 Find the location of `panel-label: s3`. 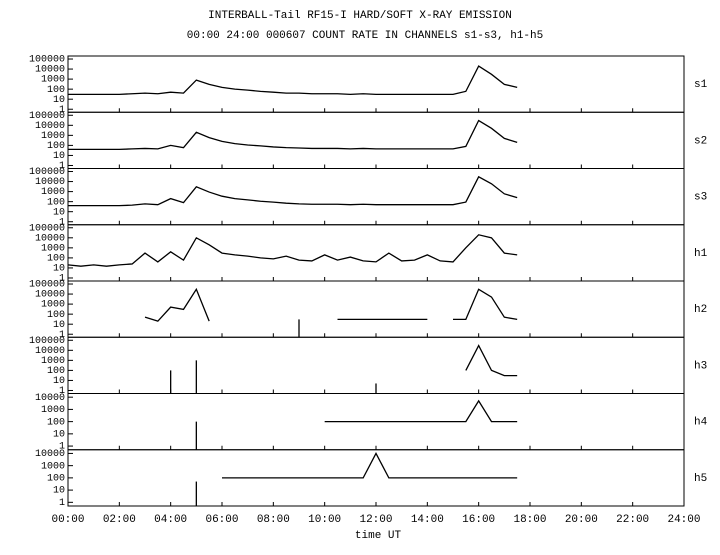

panel-label: s3 is located at coordinates (700, 198).